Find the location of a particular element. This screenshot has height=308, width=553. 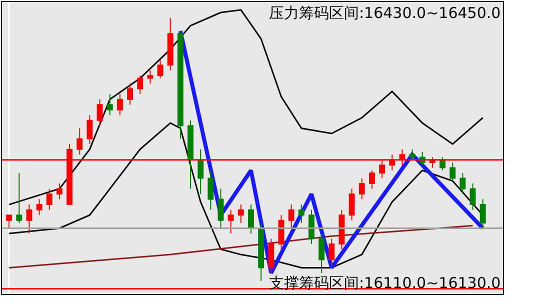

annotation: 支撑筹码区间:16110.0~16130.0 is located at coordinates (385, 283).